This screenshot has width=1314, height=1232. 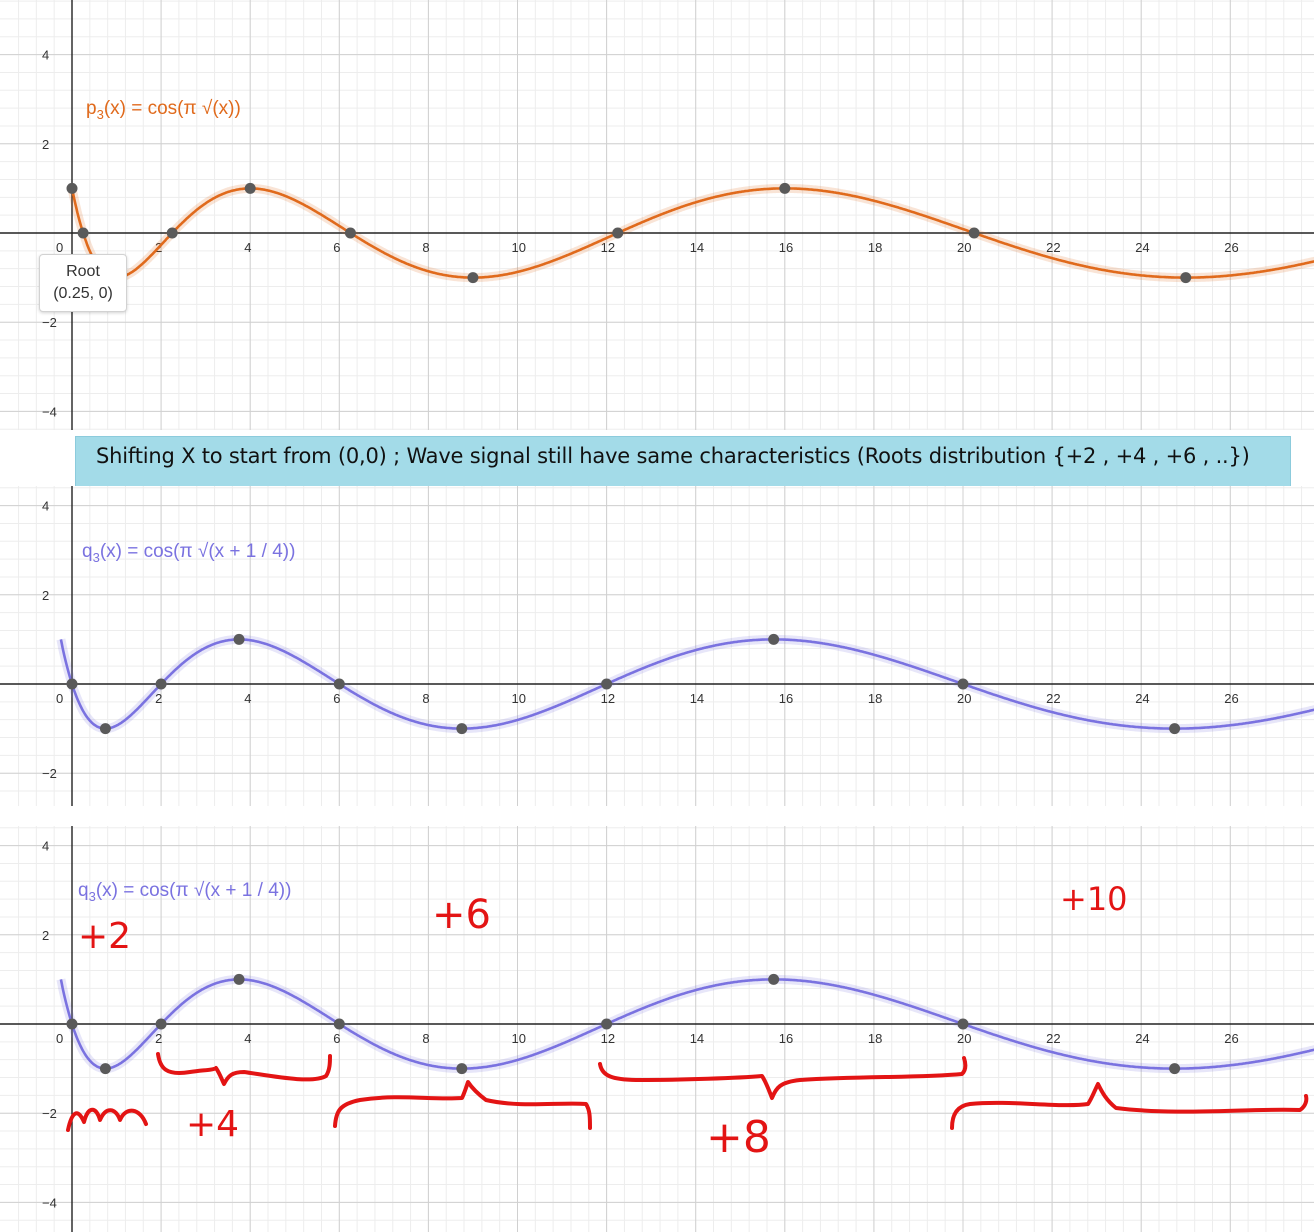 I want to click on annotation-plus4: +4, so click(x=213, y=1124).